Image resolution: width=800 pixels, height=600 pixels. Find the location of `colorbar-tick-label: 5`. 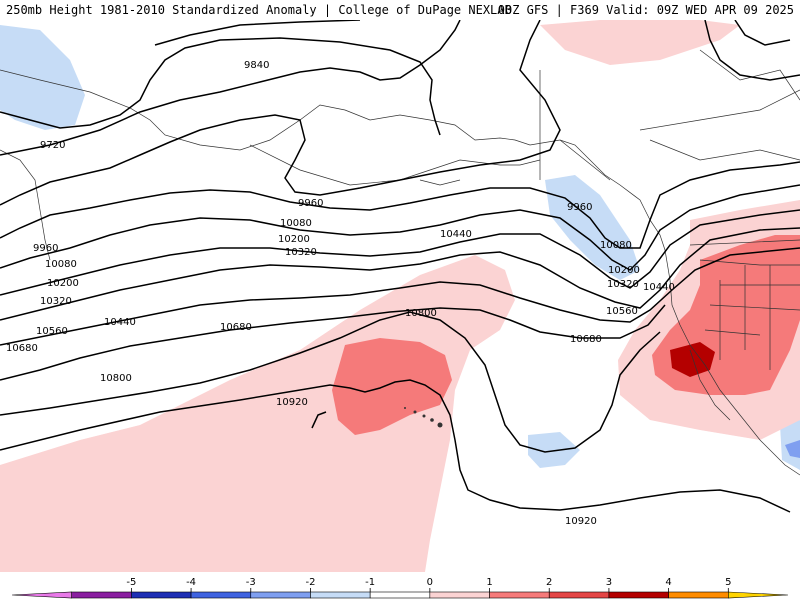

colorbar-tick-label: 5 is located at coordinates (728, 582).